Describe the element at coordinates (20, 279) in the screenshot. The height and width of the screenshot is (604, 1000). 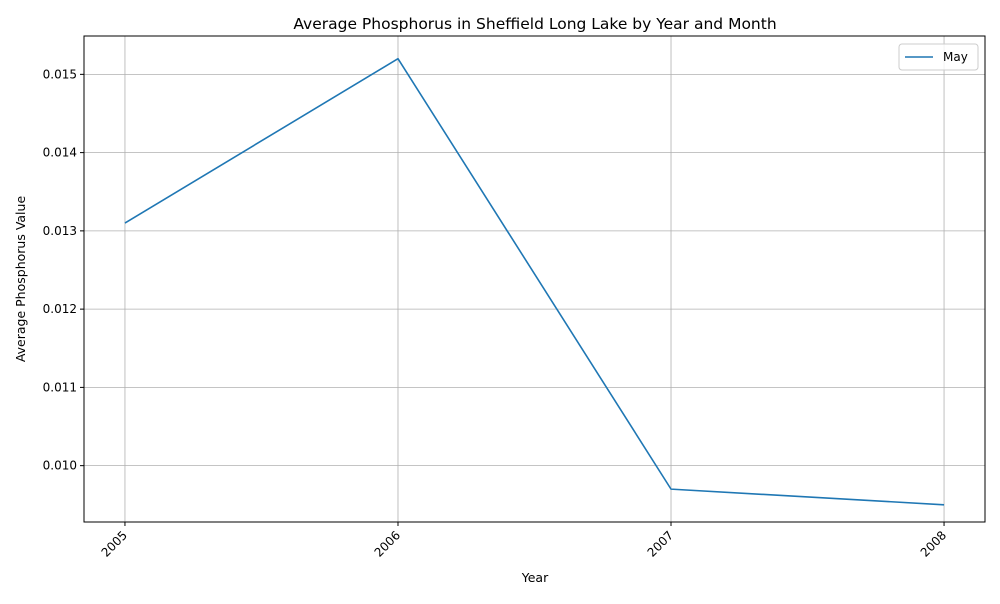
I see `y-axis-label: Average Phosphorus Value` at that location.